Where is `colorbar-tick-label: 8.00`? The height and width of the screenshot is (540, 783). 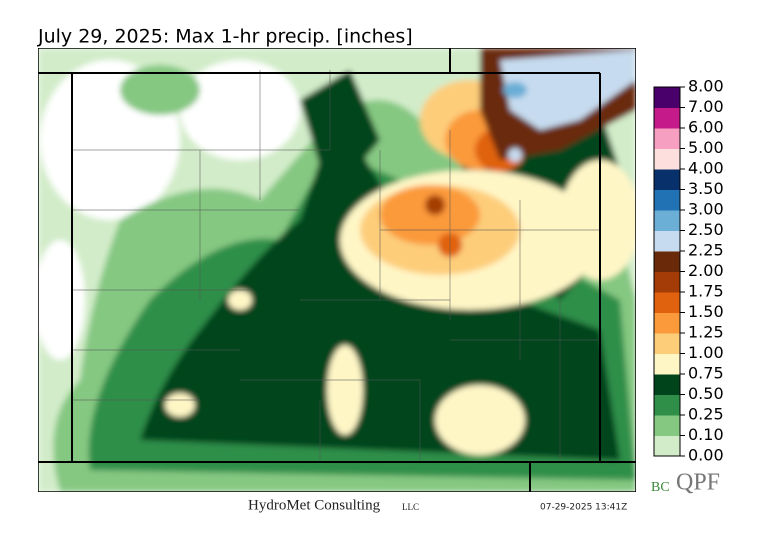
colorbar-tick-label: 8.00 is located at coordinates (706, 86).